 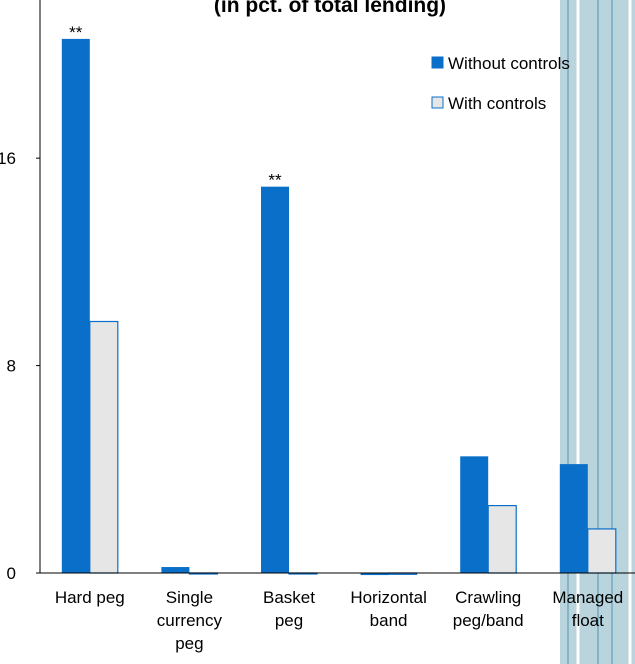 What do you see at coordinates (497, 103) in the screenshot?
I see `legend-label: With controls` at bounding box center [497, 103].